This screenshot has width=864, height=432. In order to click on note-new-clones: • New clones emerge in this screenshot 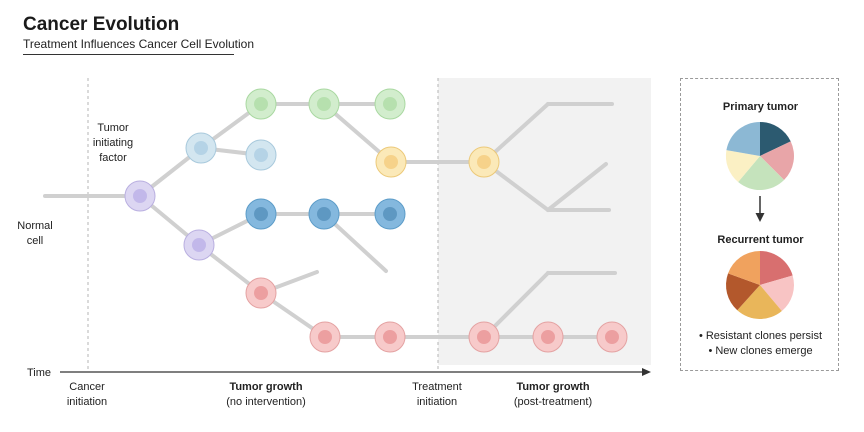, I will do `click(760, 351)`.